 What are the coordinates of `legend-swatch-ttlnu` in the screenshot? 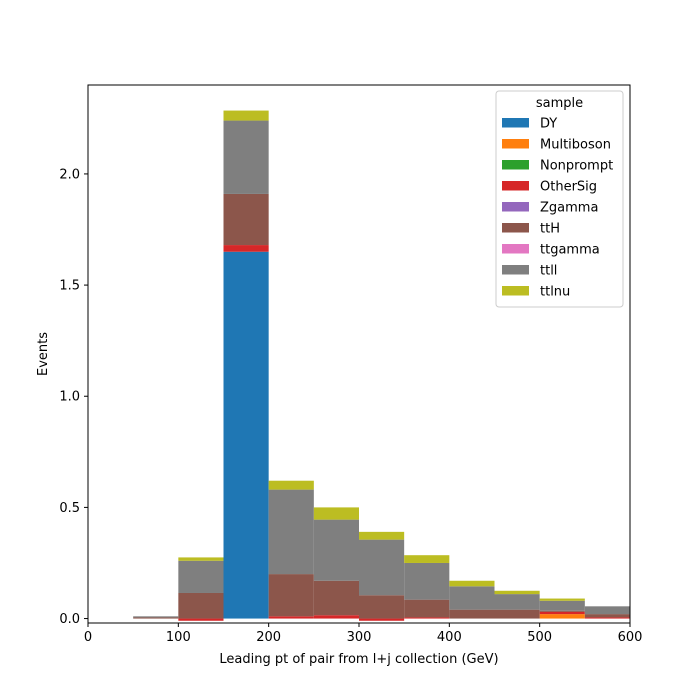 It's located at (515, 291).